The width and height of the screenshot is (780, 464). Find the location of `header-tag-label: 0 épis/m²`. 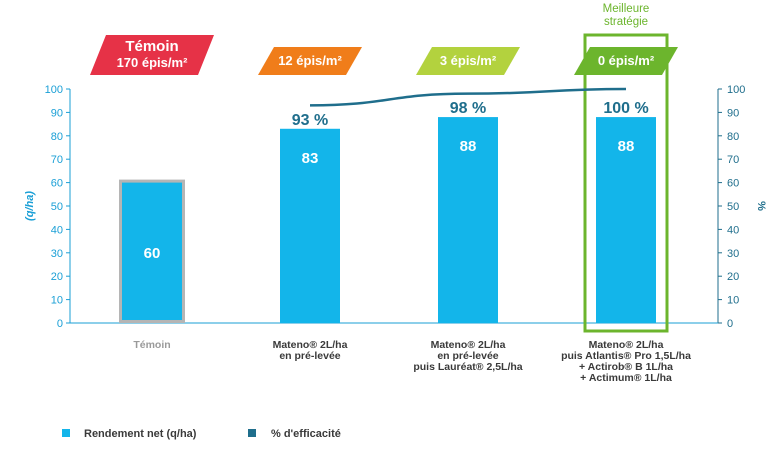

header-tag-label: 0 épis/m² is located at coordinates (626, 60).